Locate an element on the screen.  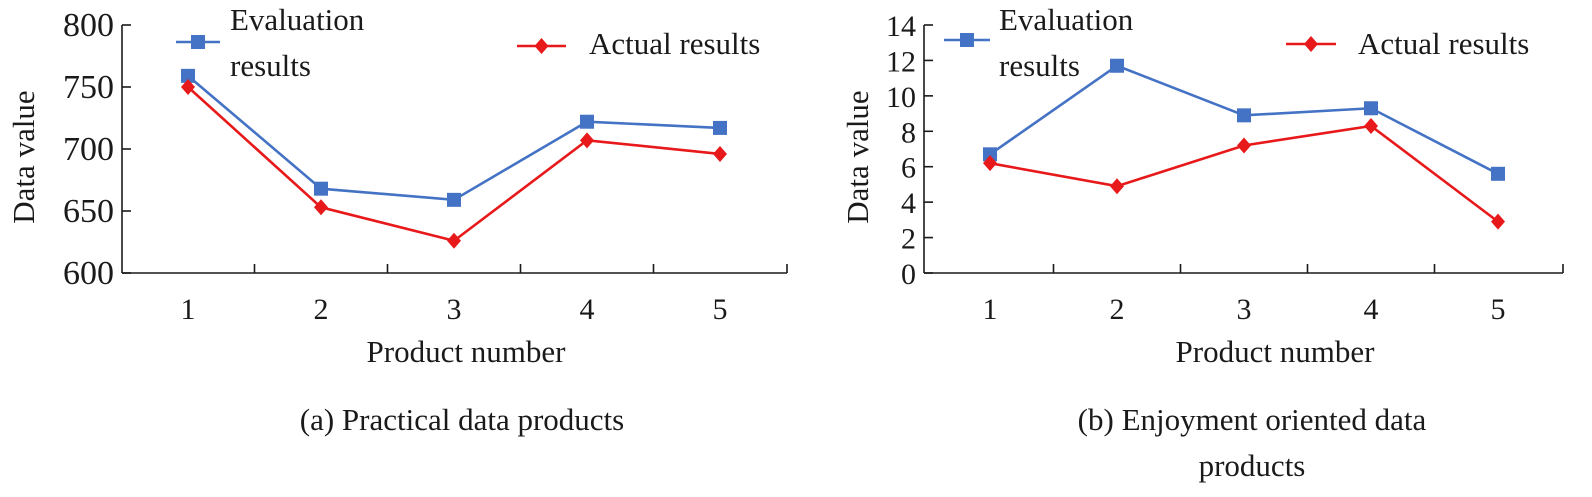
series-line-actual is located at coordinates (454, 164).